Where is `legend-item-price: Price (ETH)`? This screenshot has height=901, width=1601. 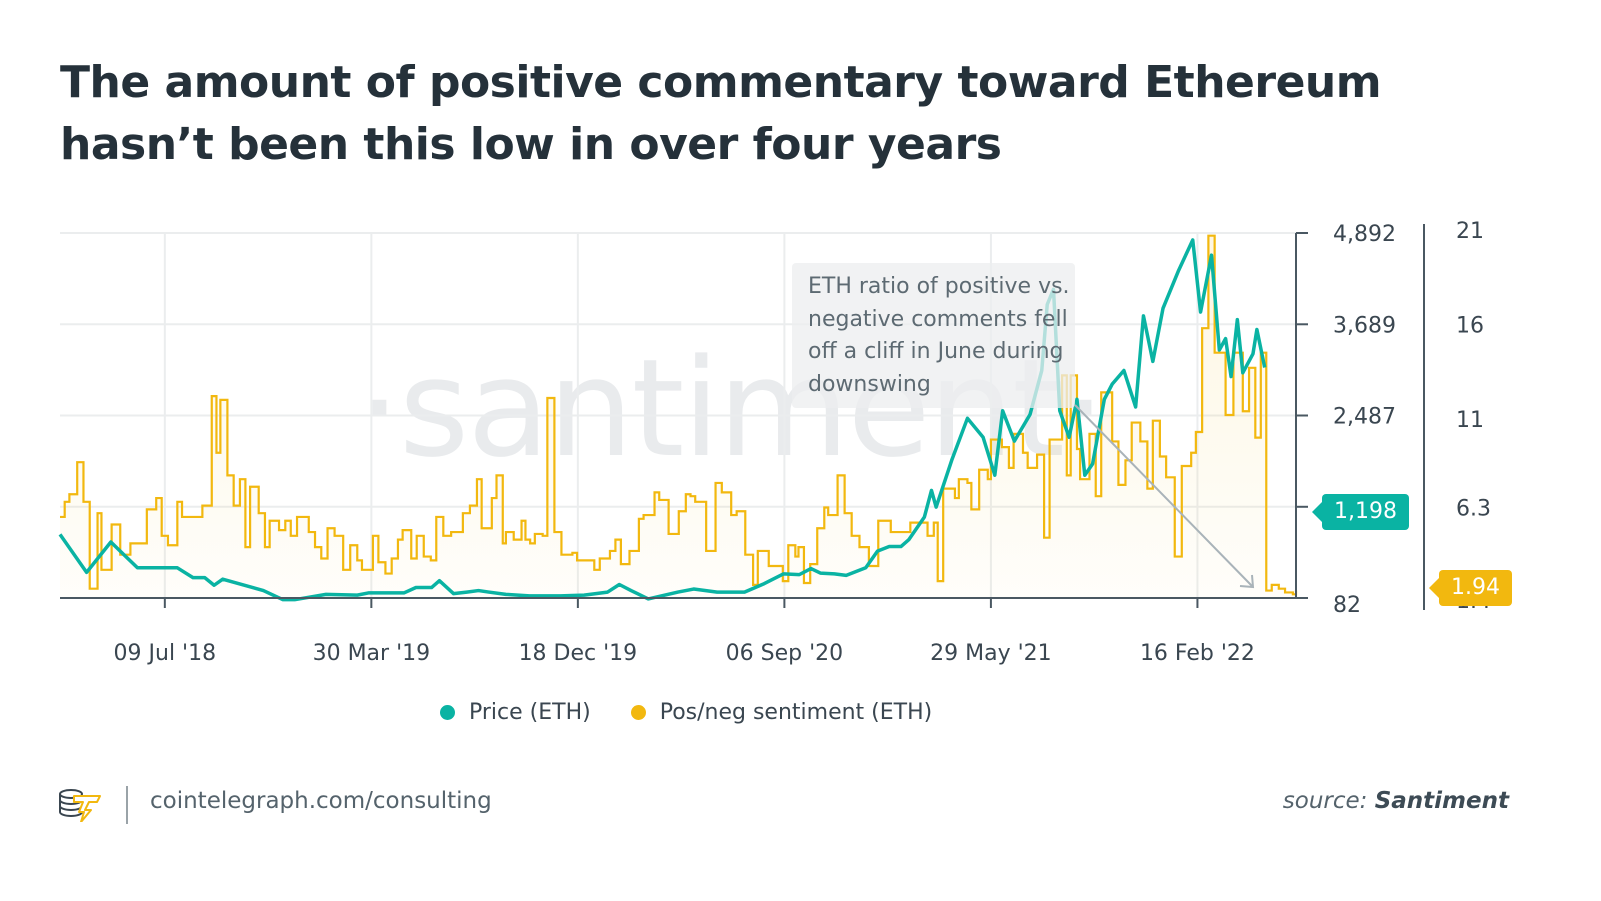 legend-item-price: Price (ETH) is located at coordinates (515, 712).